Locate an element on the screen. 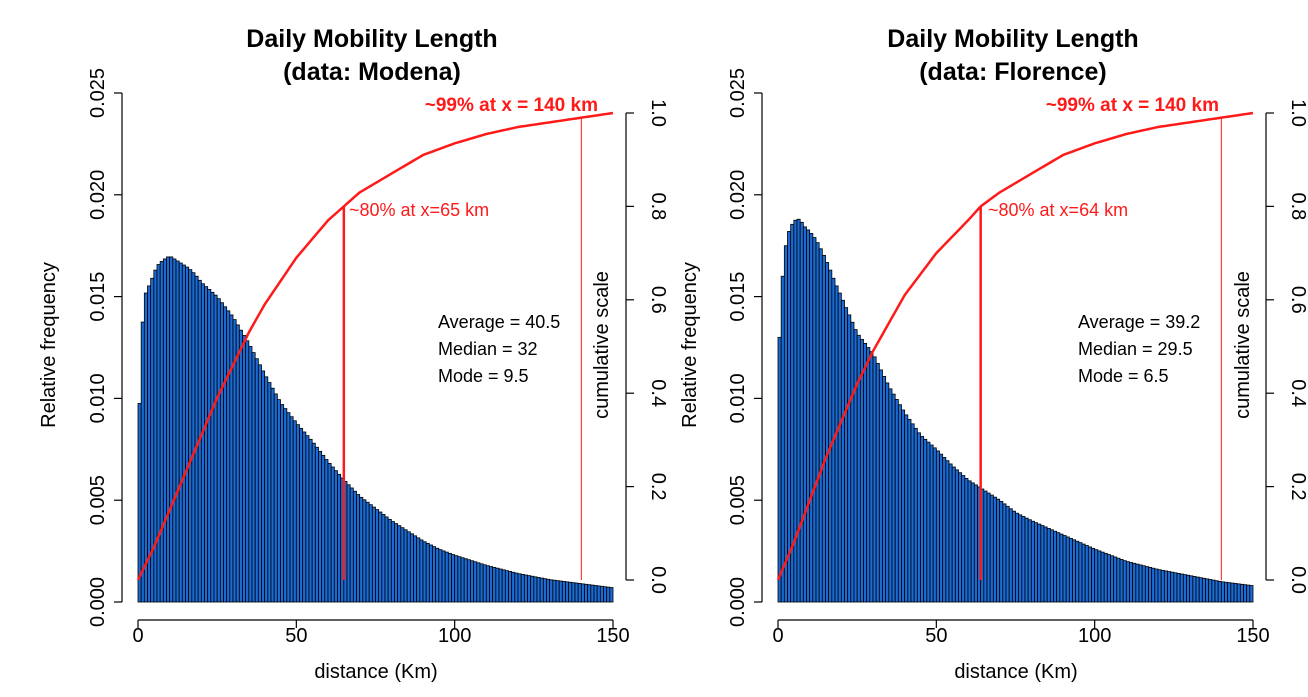 The height and width of the screenshot is (697, 1308). stat-median: Median = 32 is located at coordinates (488, 349).